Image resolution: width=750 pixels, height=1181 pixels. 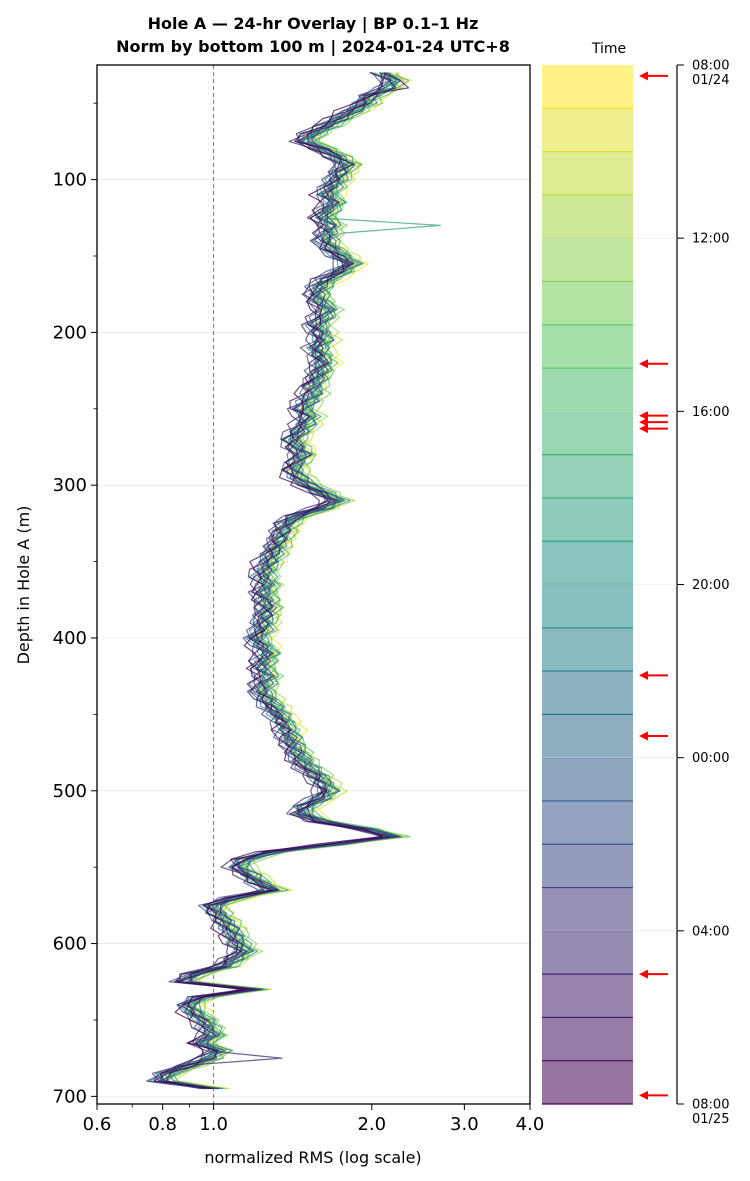 What do you see at coordinates (70, 791) in the screenshot?
I see `y-tick-label-500: 500` at bounding box center [70, 791].